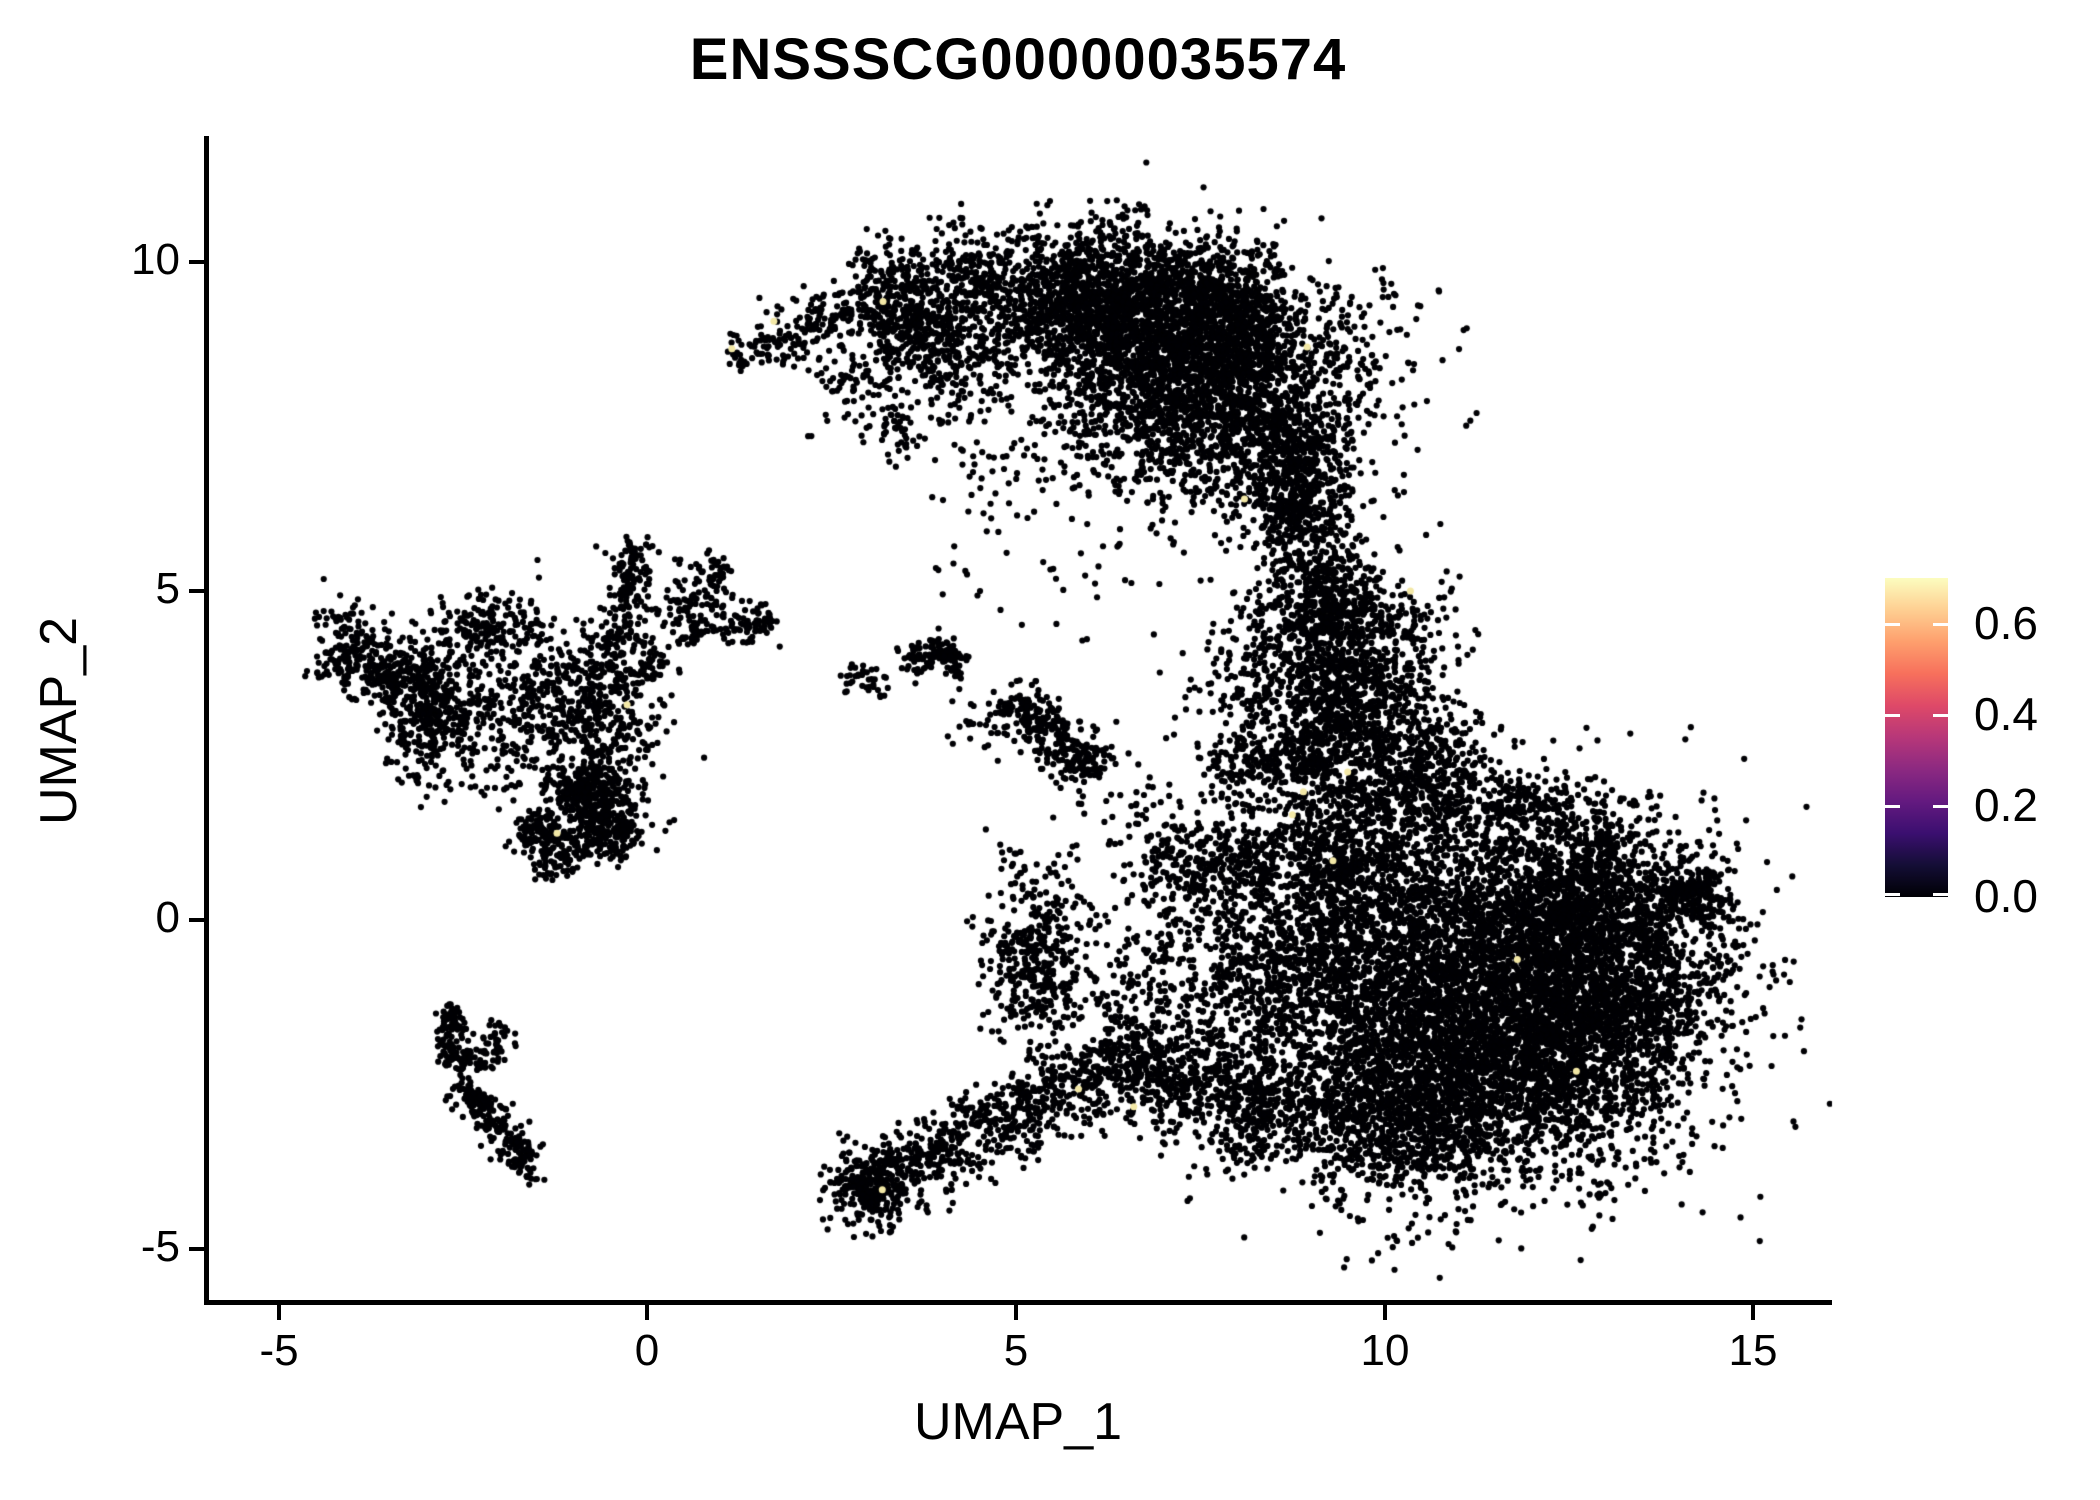  What do you see at coordinates (59, 721) in the screenshot?
I see `y-axis-title: UMAP_2` at bounding box center [59, 721].